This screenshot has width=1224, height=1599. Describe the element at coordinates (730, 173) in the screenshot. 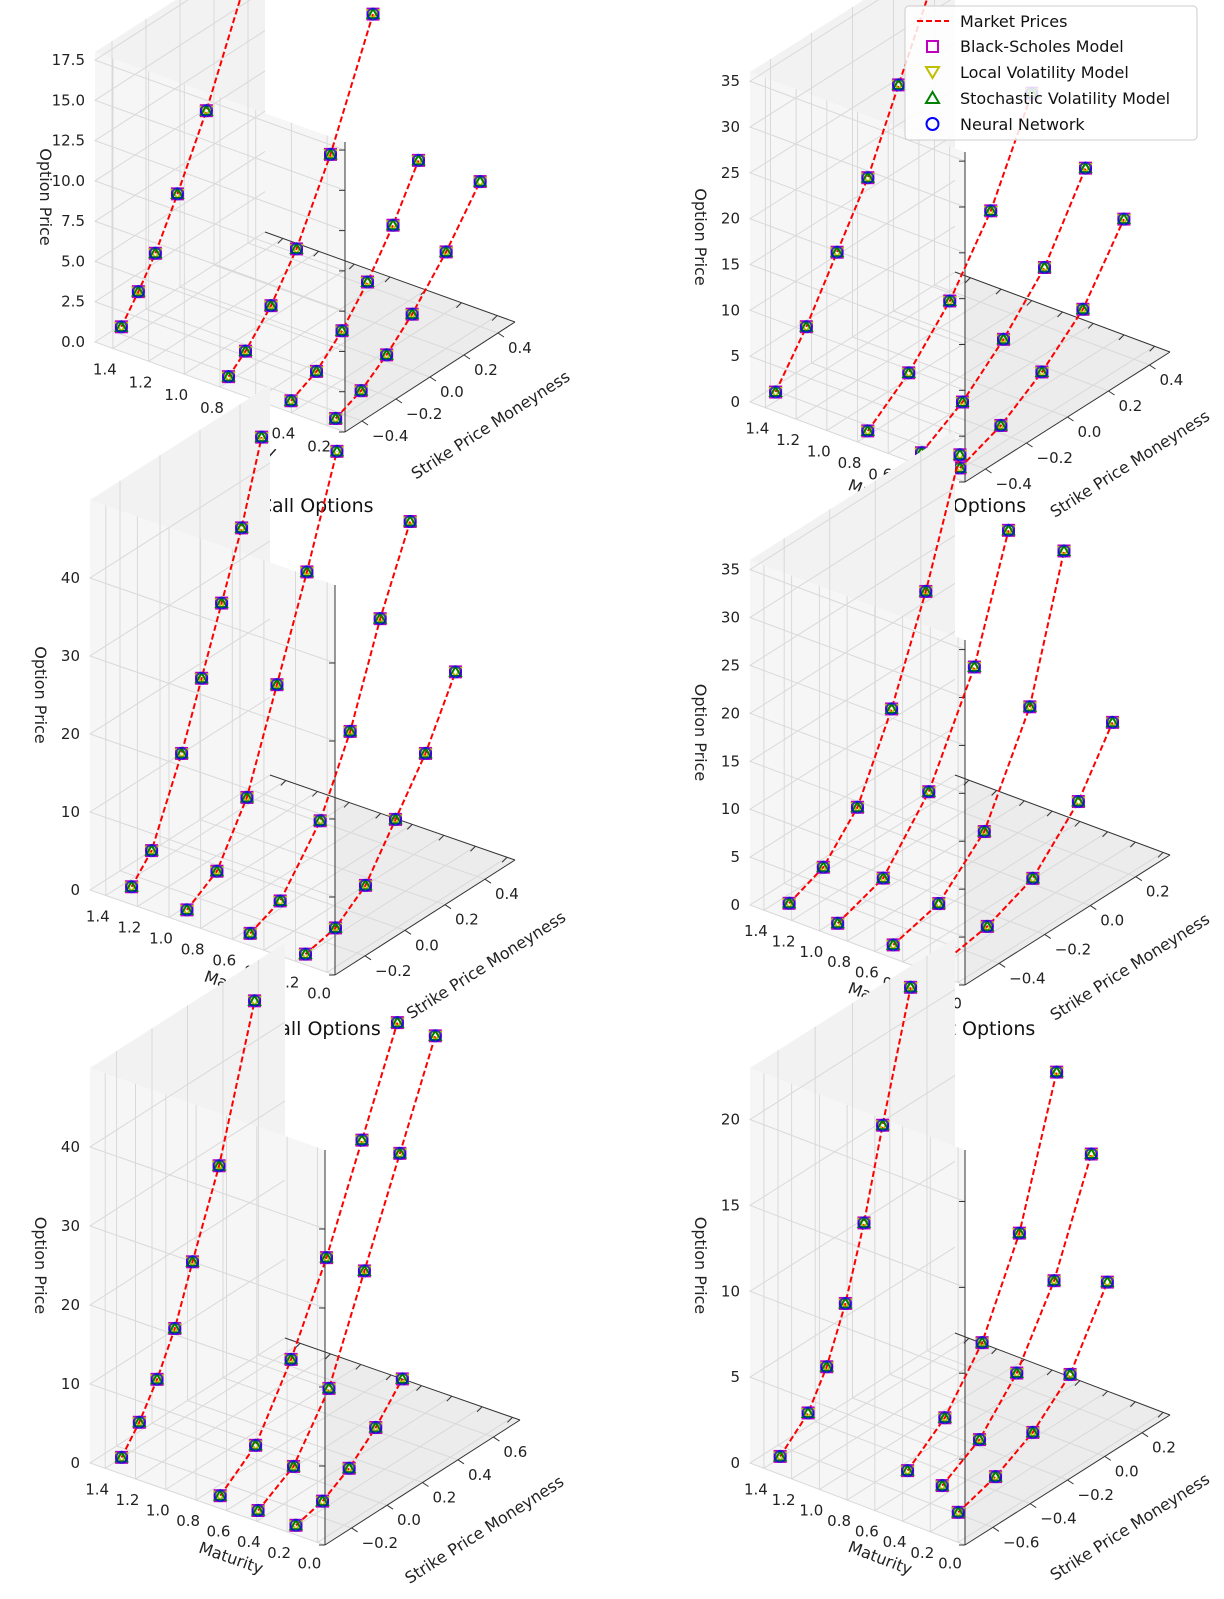

I see `z-tick-label: 25` at that location.